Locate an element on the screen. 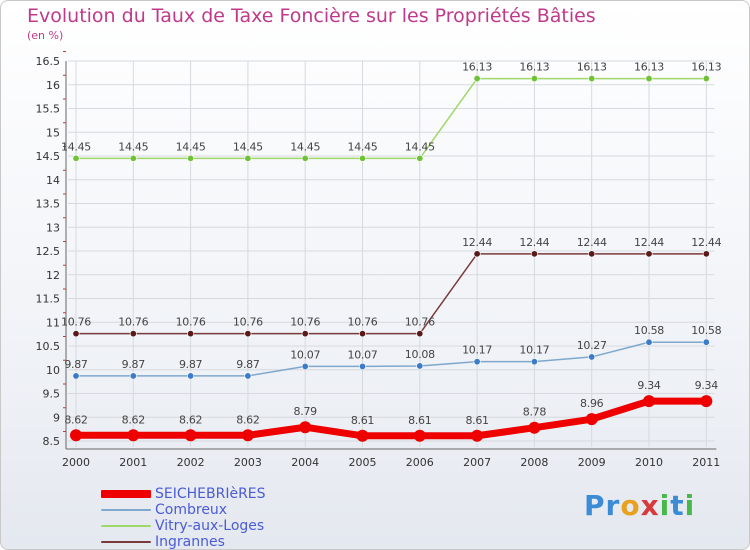 This screenshot has width=750, height=550. data-label: 10.58 is located at coordinates (706, 330).